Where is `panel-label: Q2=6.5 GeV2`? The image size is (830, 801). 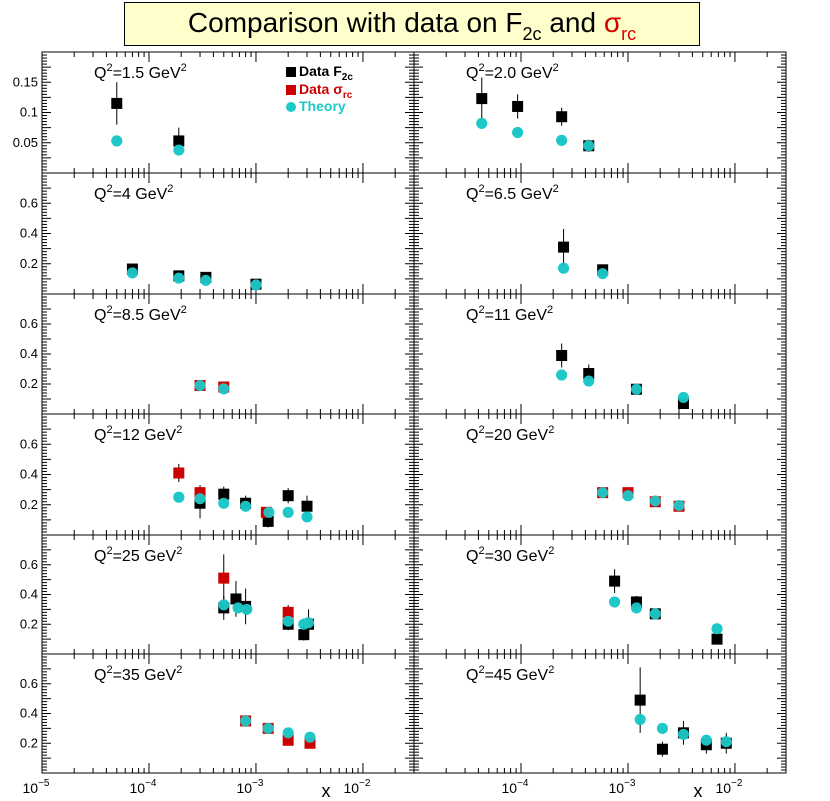 panel-label: Q2=6.5 GeV2 is located at coordinates (512, 193).